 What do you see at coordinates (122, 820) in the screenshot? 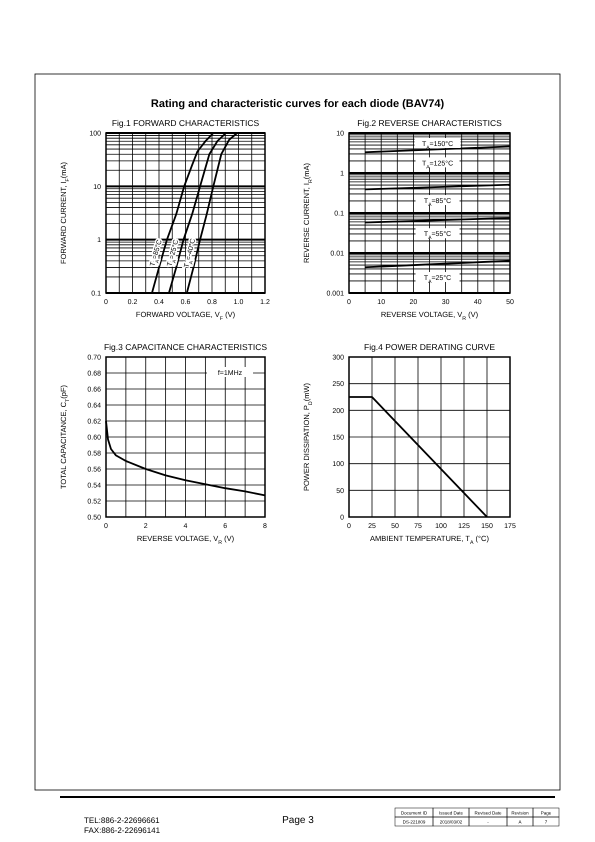
I see `text: TEL:886-2-22696661` at bounding box center [122, 820].